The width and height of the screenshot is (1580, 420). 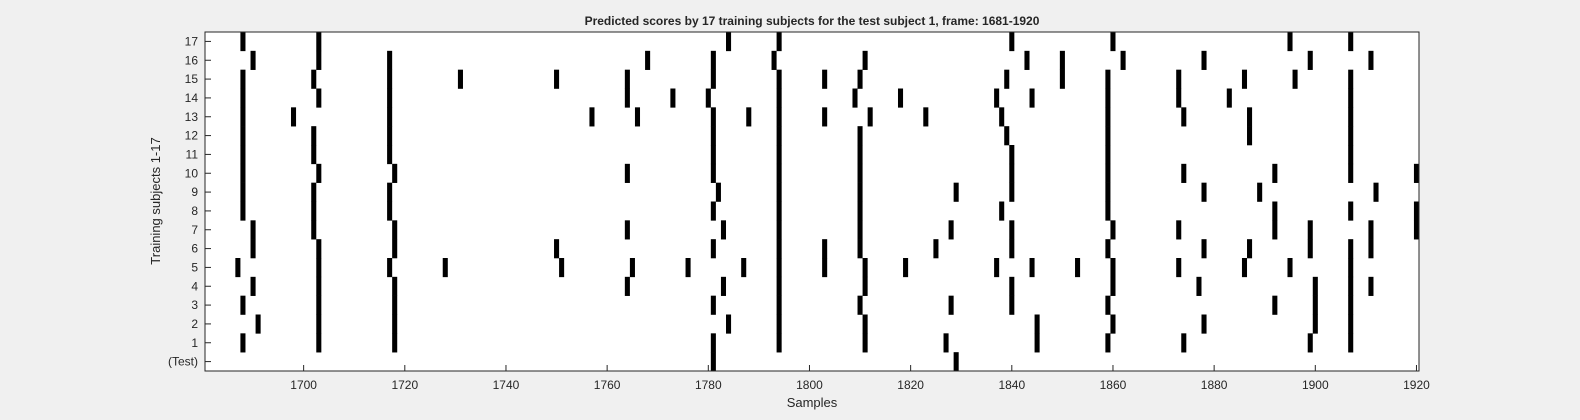 What do you see at coordinates (192, 98) in the screenshot?
I see `y-tick-label: 14` at bounding box center [192, 98].